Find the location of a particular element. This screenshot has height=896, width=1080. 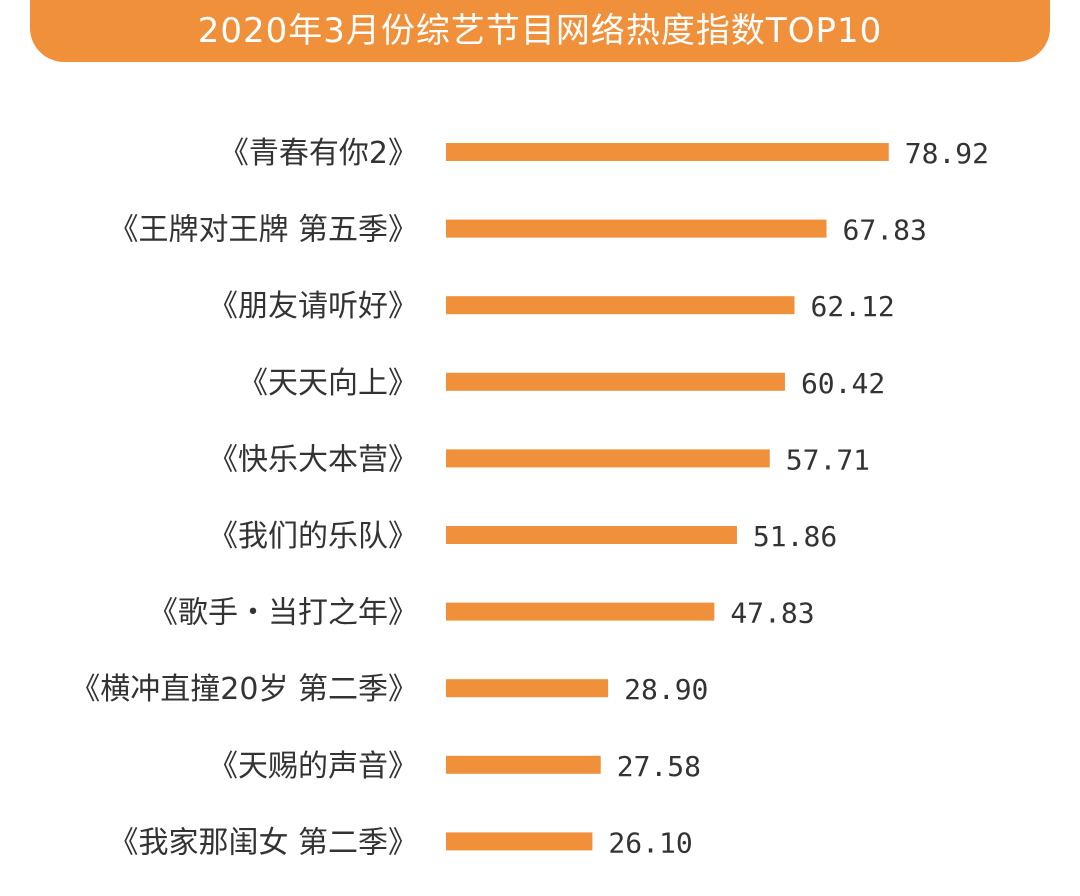

title-banner: 2020年3月份综艺节目网络热度指数TOP10 is located at coordinates (540, 31).